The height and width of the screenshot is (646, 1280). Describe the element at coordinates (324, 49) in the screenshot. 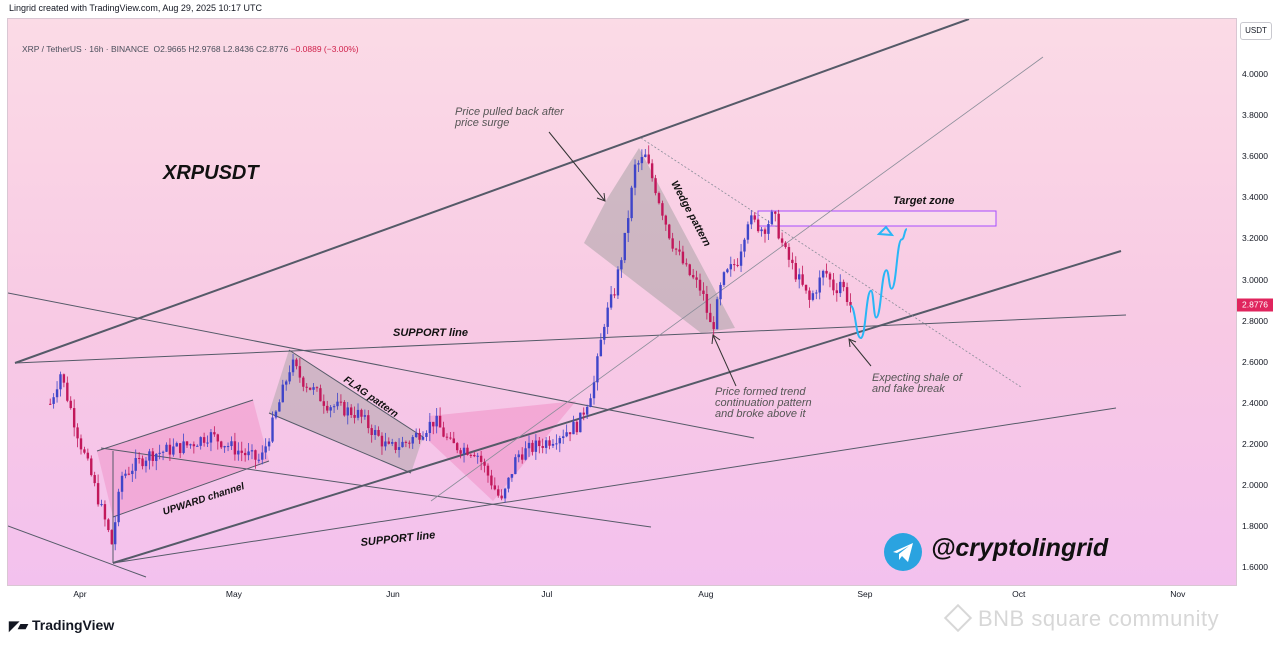

I see `price-change: −0.0889 (−3.00%)` at that location.